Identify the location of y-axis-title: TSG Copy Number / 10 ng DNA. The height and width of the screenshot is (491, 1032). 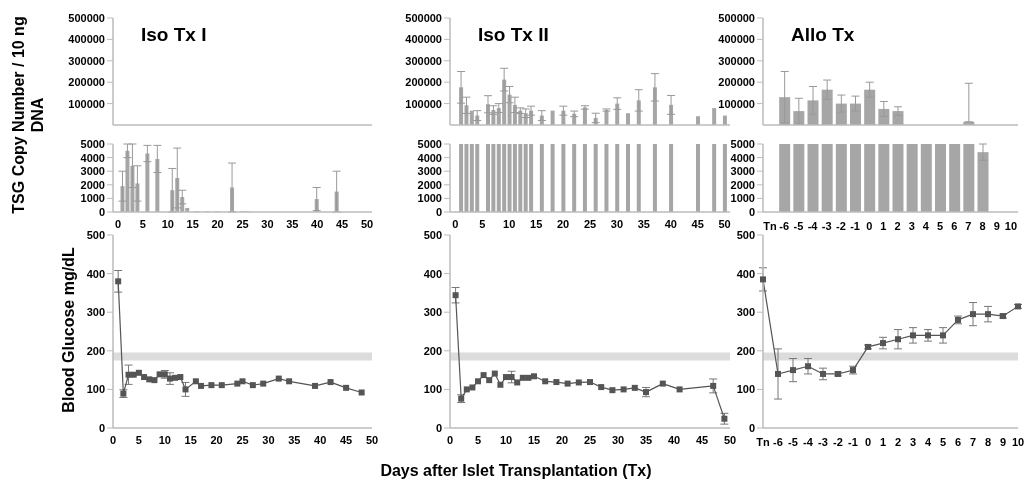
(28, 115).